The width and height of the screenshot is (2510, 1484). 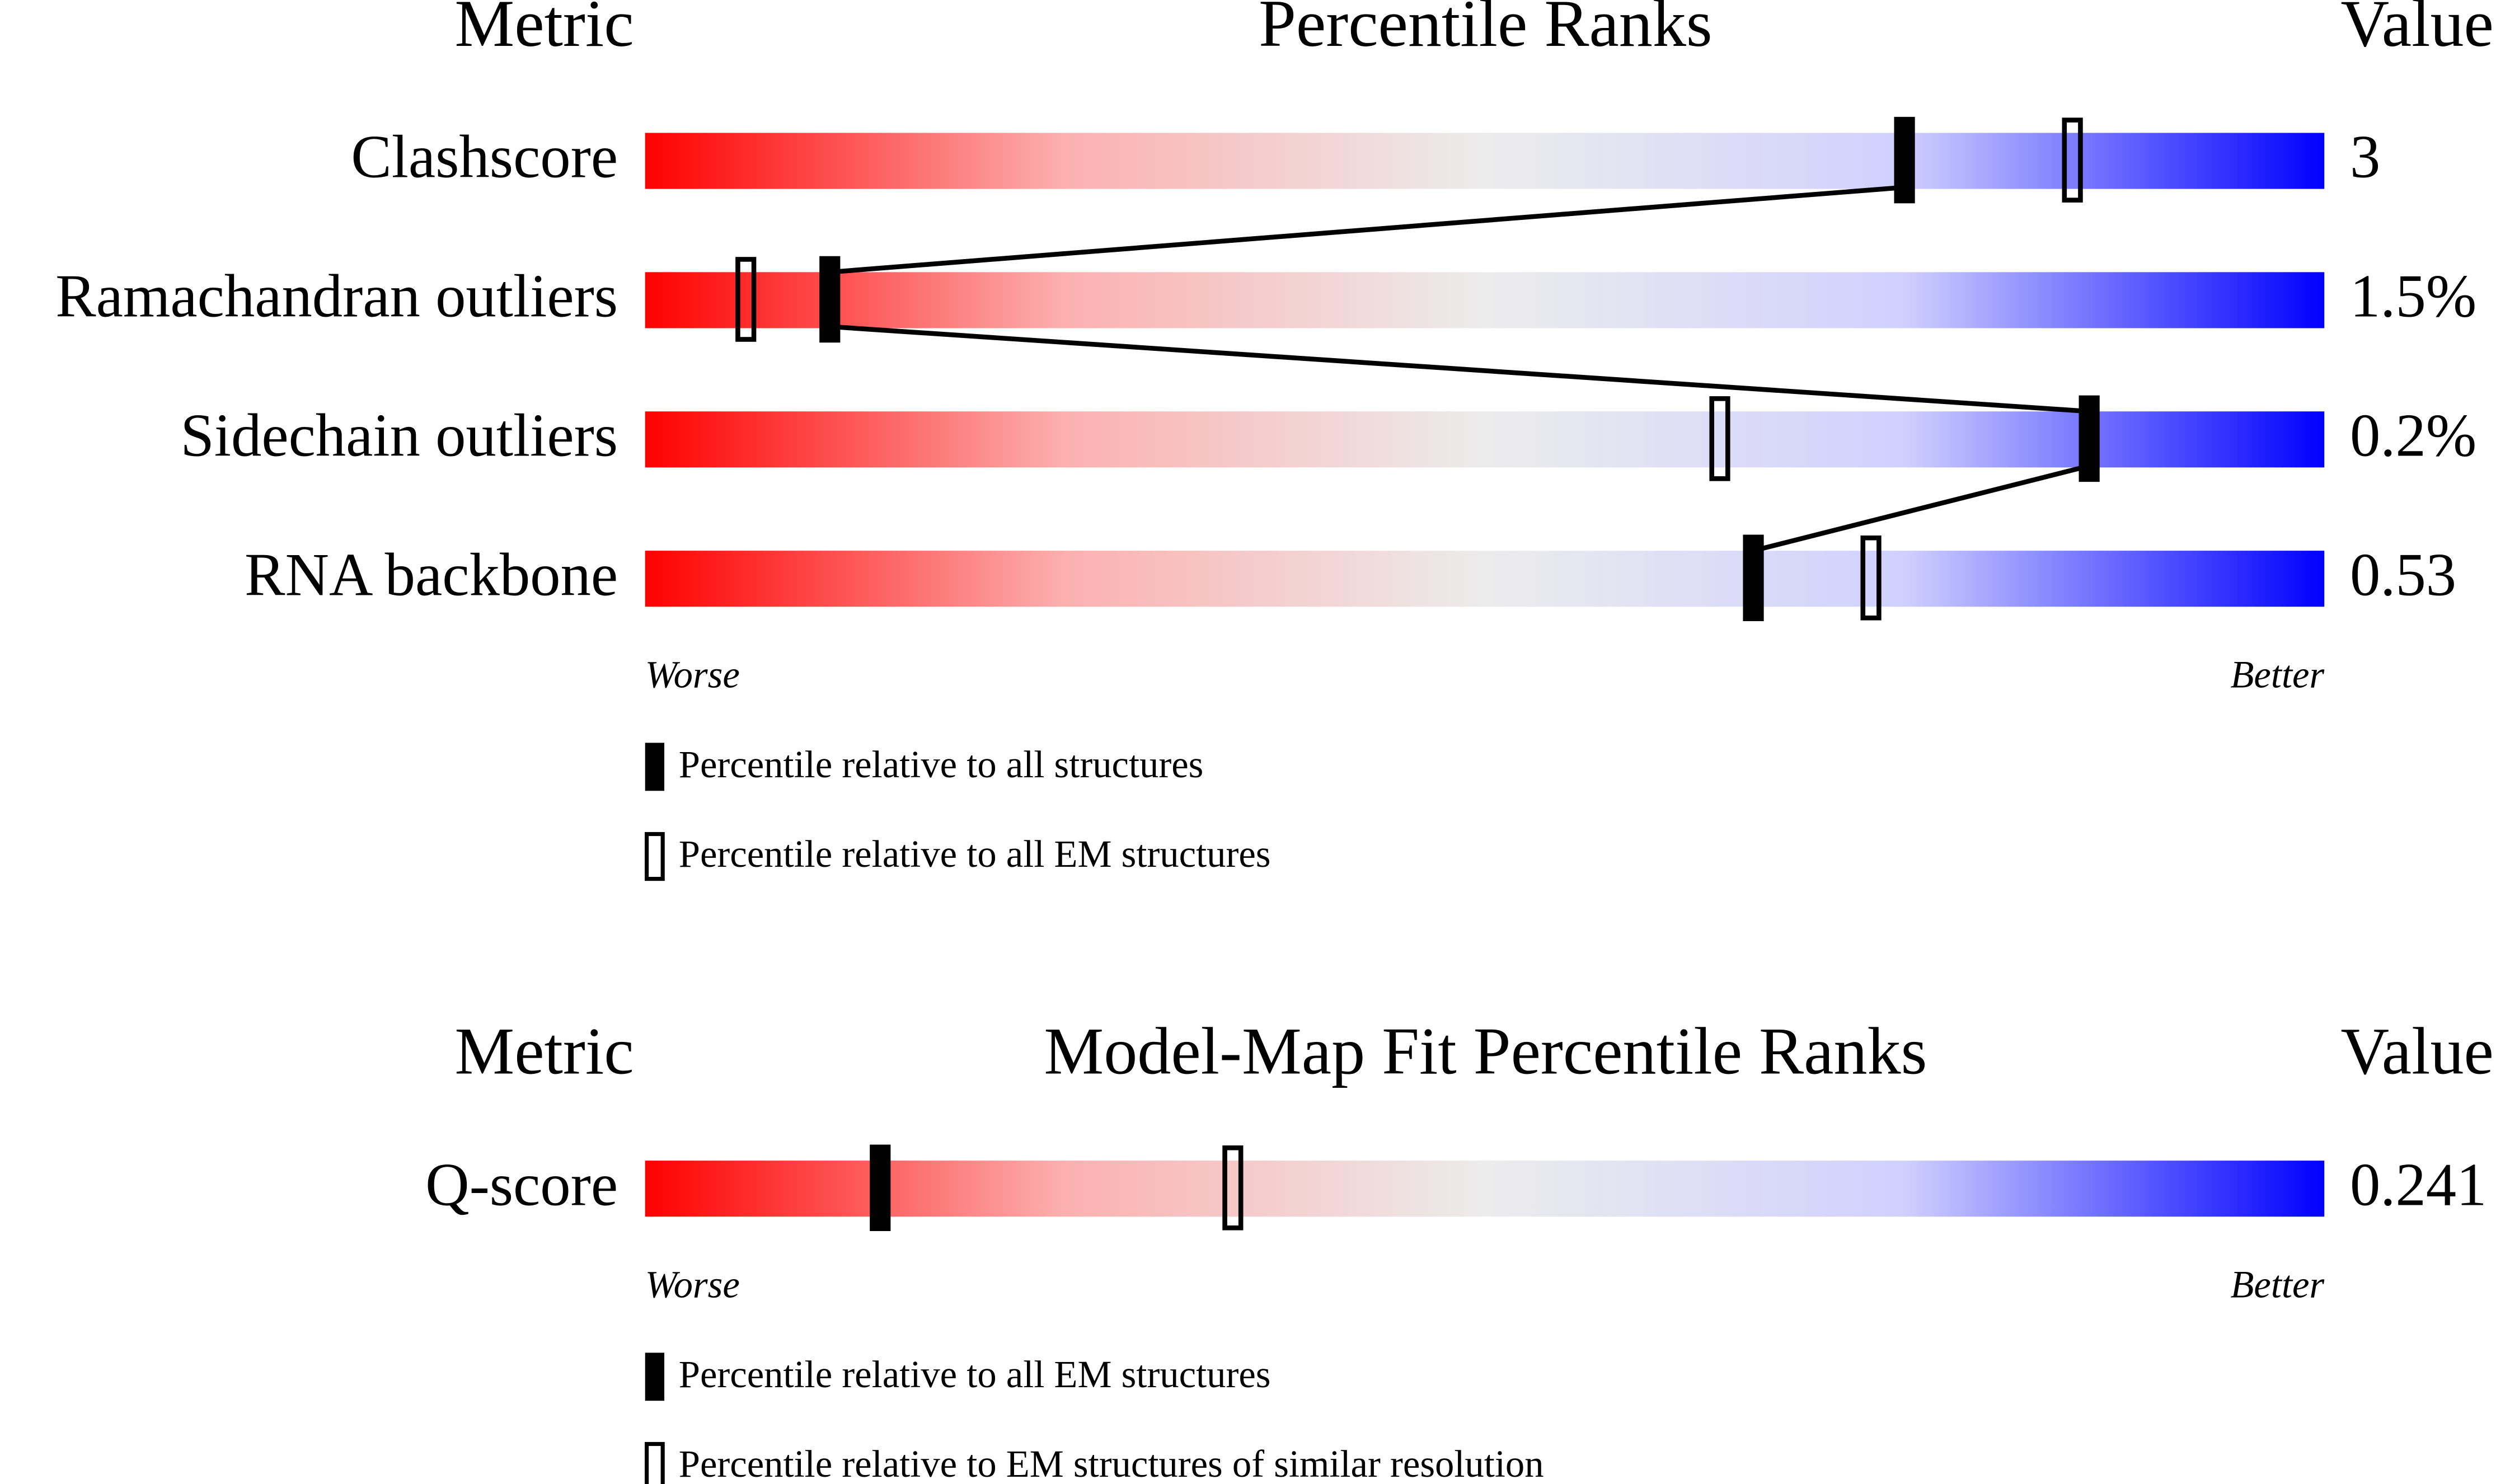 I want to click on header-title: Percentile Ranks, so click(x=1486, y=30).